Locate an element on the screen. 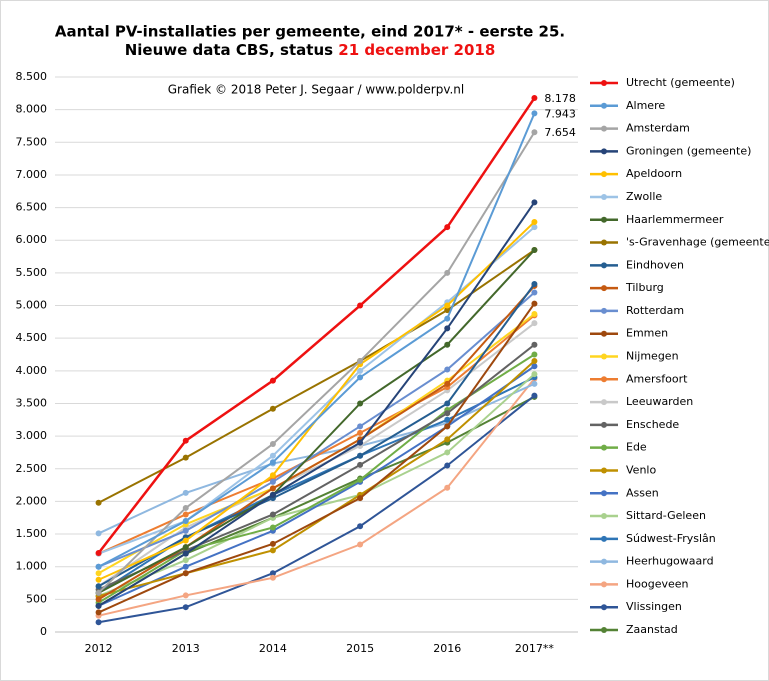  x-tick-label: 2012 is located at coordinates (99, 648).